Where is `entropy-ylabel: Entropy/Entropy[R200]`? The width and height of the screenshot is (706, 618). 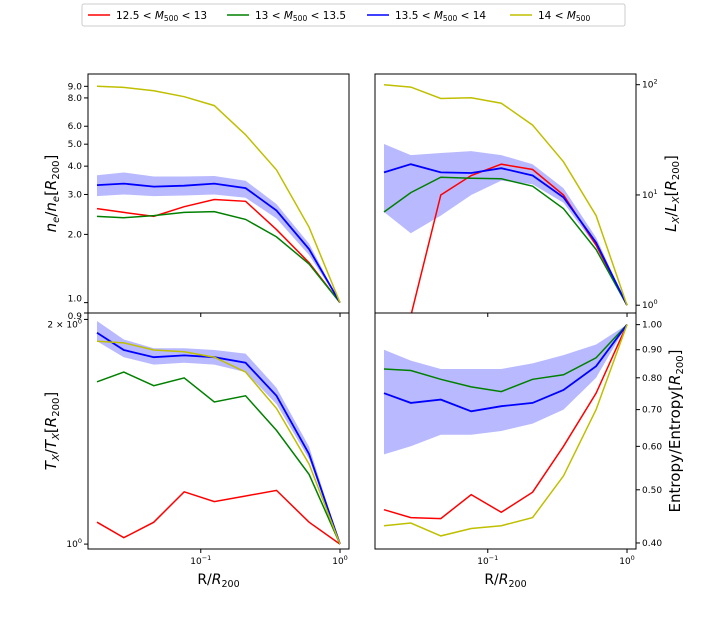 entropy-ylabel: Entropy/Entropy[R200] is located at coordinates (676, 431).